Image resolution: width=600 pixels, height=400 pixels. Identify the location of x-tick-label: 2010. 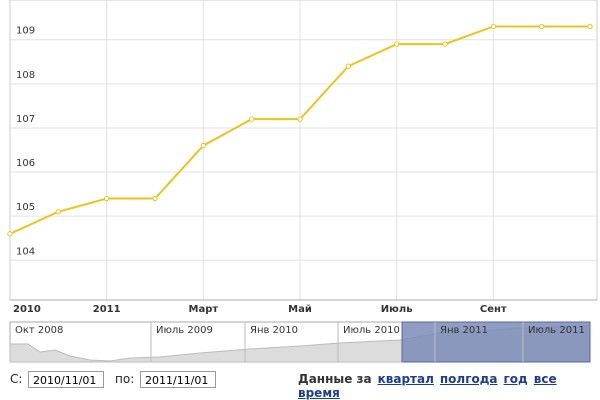
(27, 309).